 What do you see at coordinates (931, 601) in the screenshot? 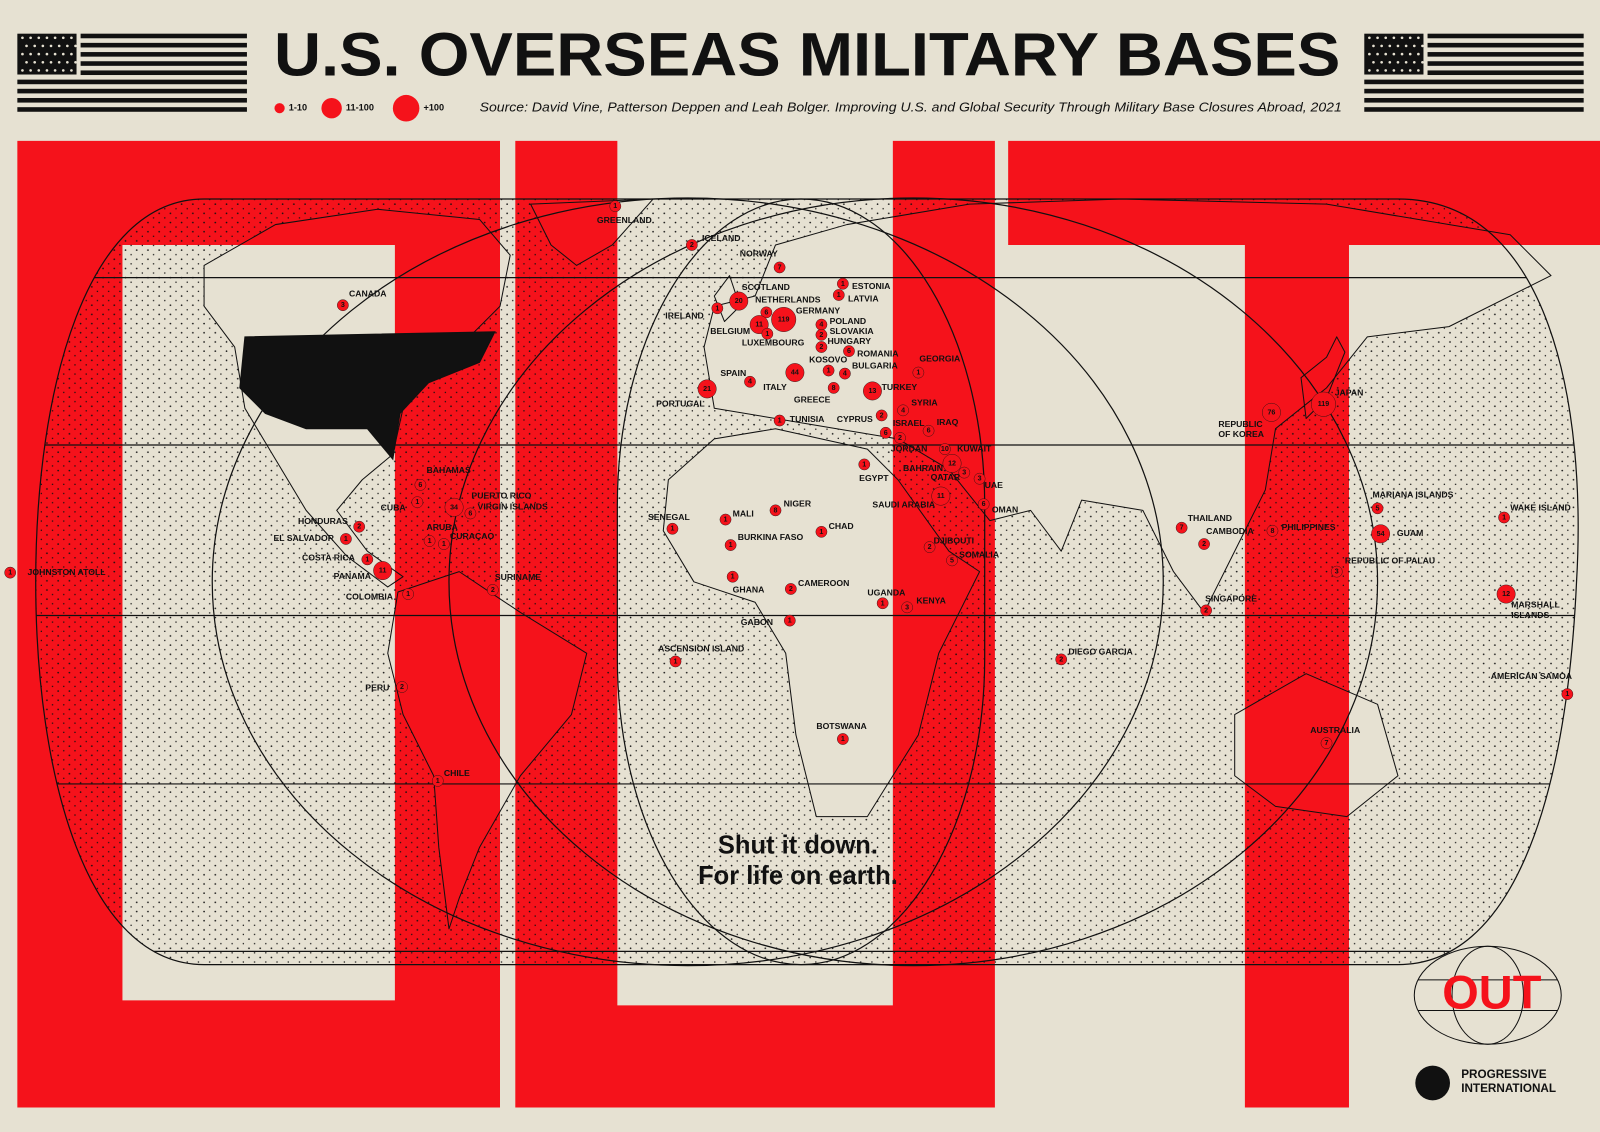
I see `base-name: KENYA` at bounding box center [931, 601].